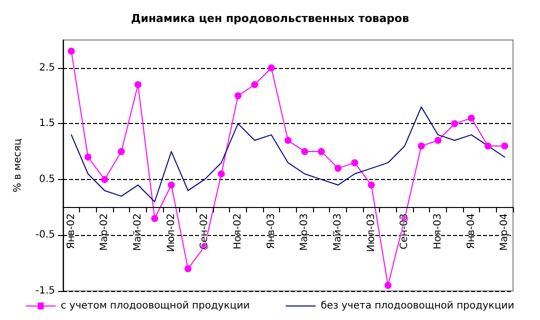  Describe the element at coordinates (271, 231) in the screenshot. I see `x-tick-label: Янв-03` at that location.